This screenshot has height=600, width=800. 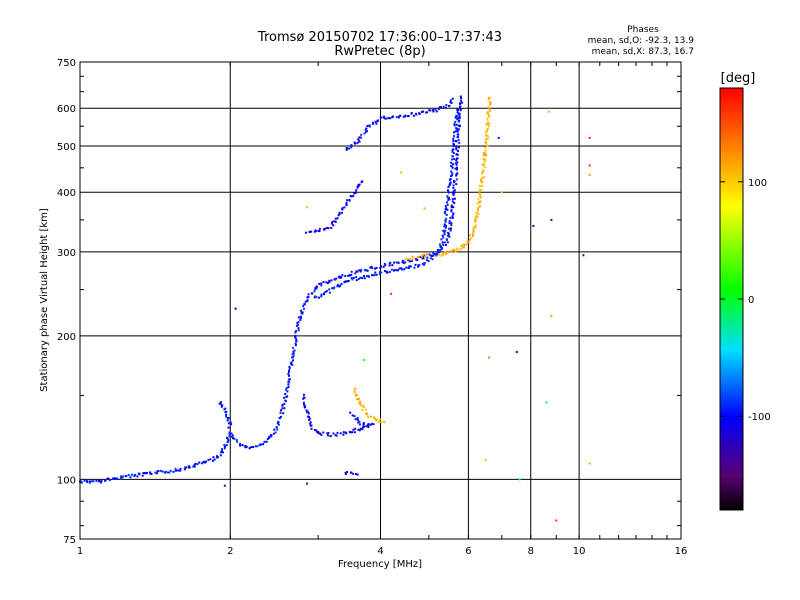 What do you see at coordinates (80, 551) in the screenshot?
I see `x-tick-label: 1` at bounding box center [80, 551].